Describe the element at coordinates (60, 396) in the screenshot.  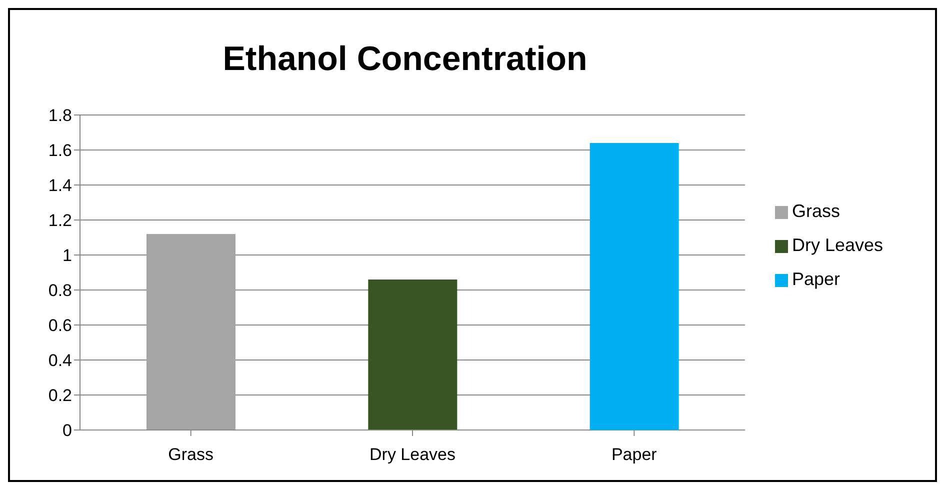
I see `y-tick-label: 0.2` at that location.